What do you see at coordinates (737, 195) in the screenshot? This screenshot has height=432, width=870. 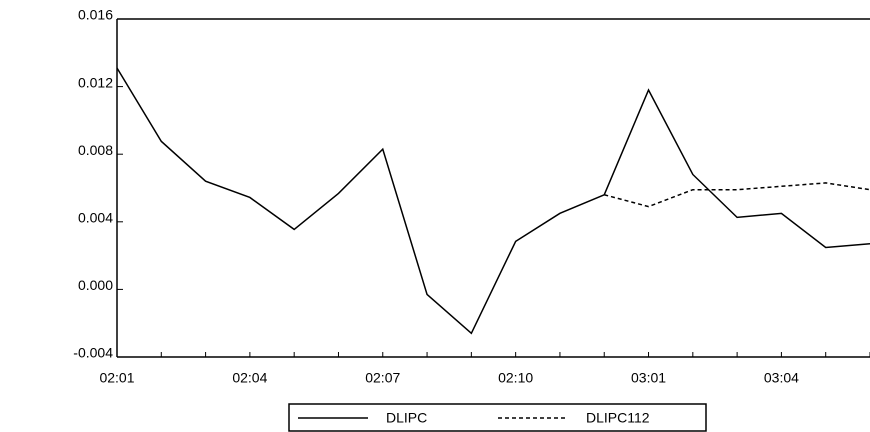 I see `series-line` at bounding box center [737, 195].